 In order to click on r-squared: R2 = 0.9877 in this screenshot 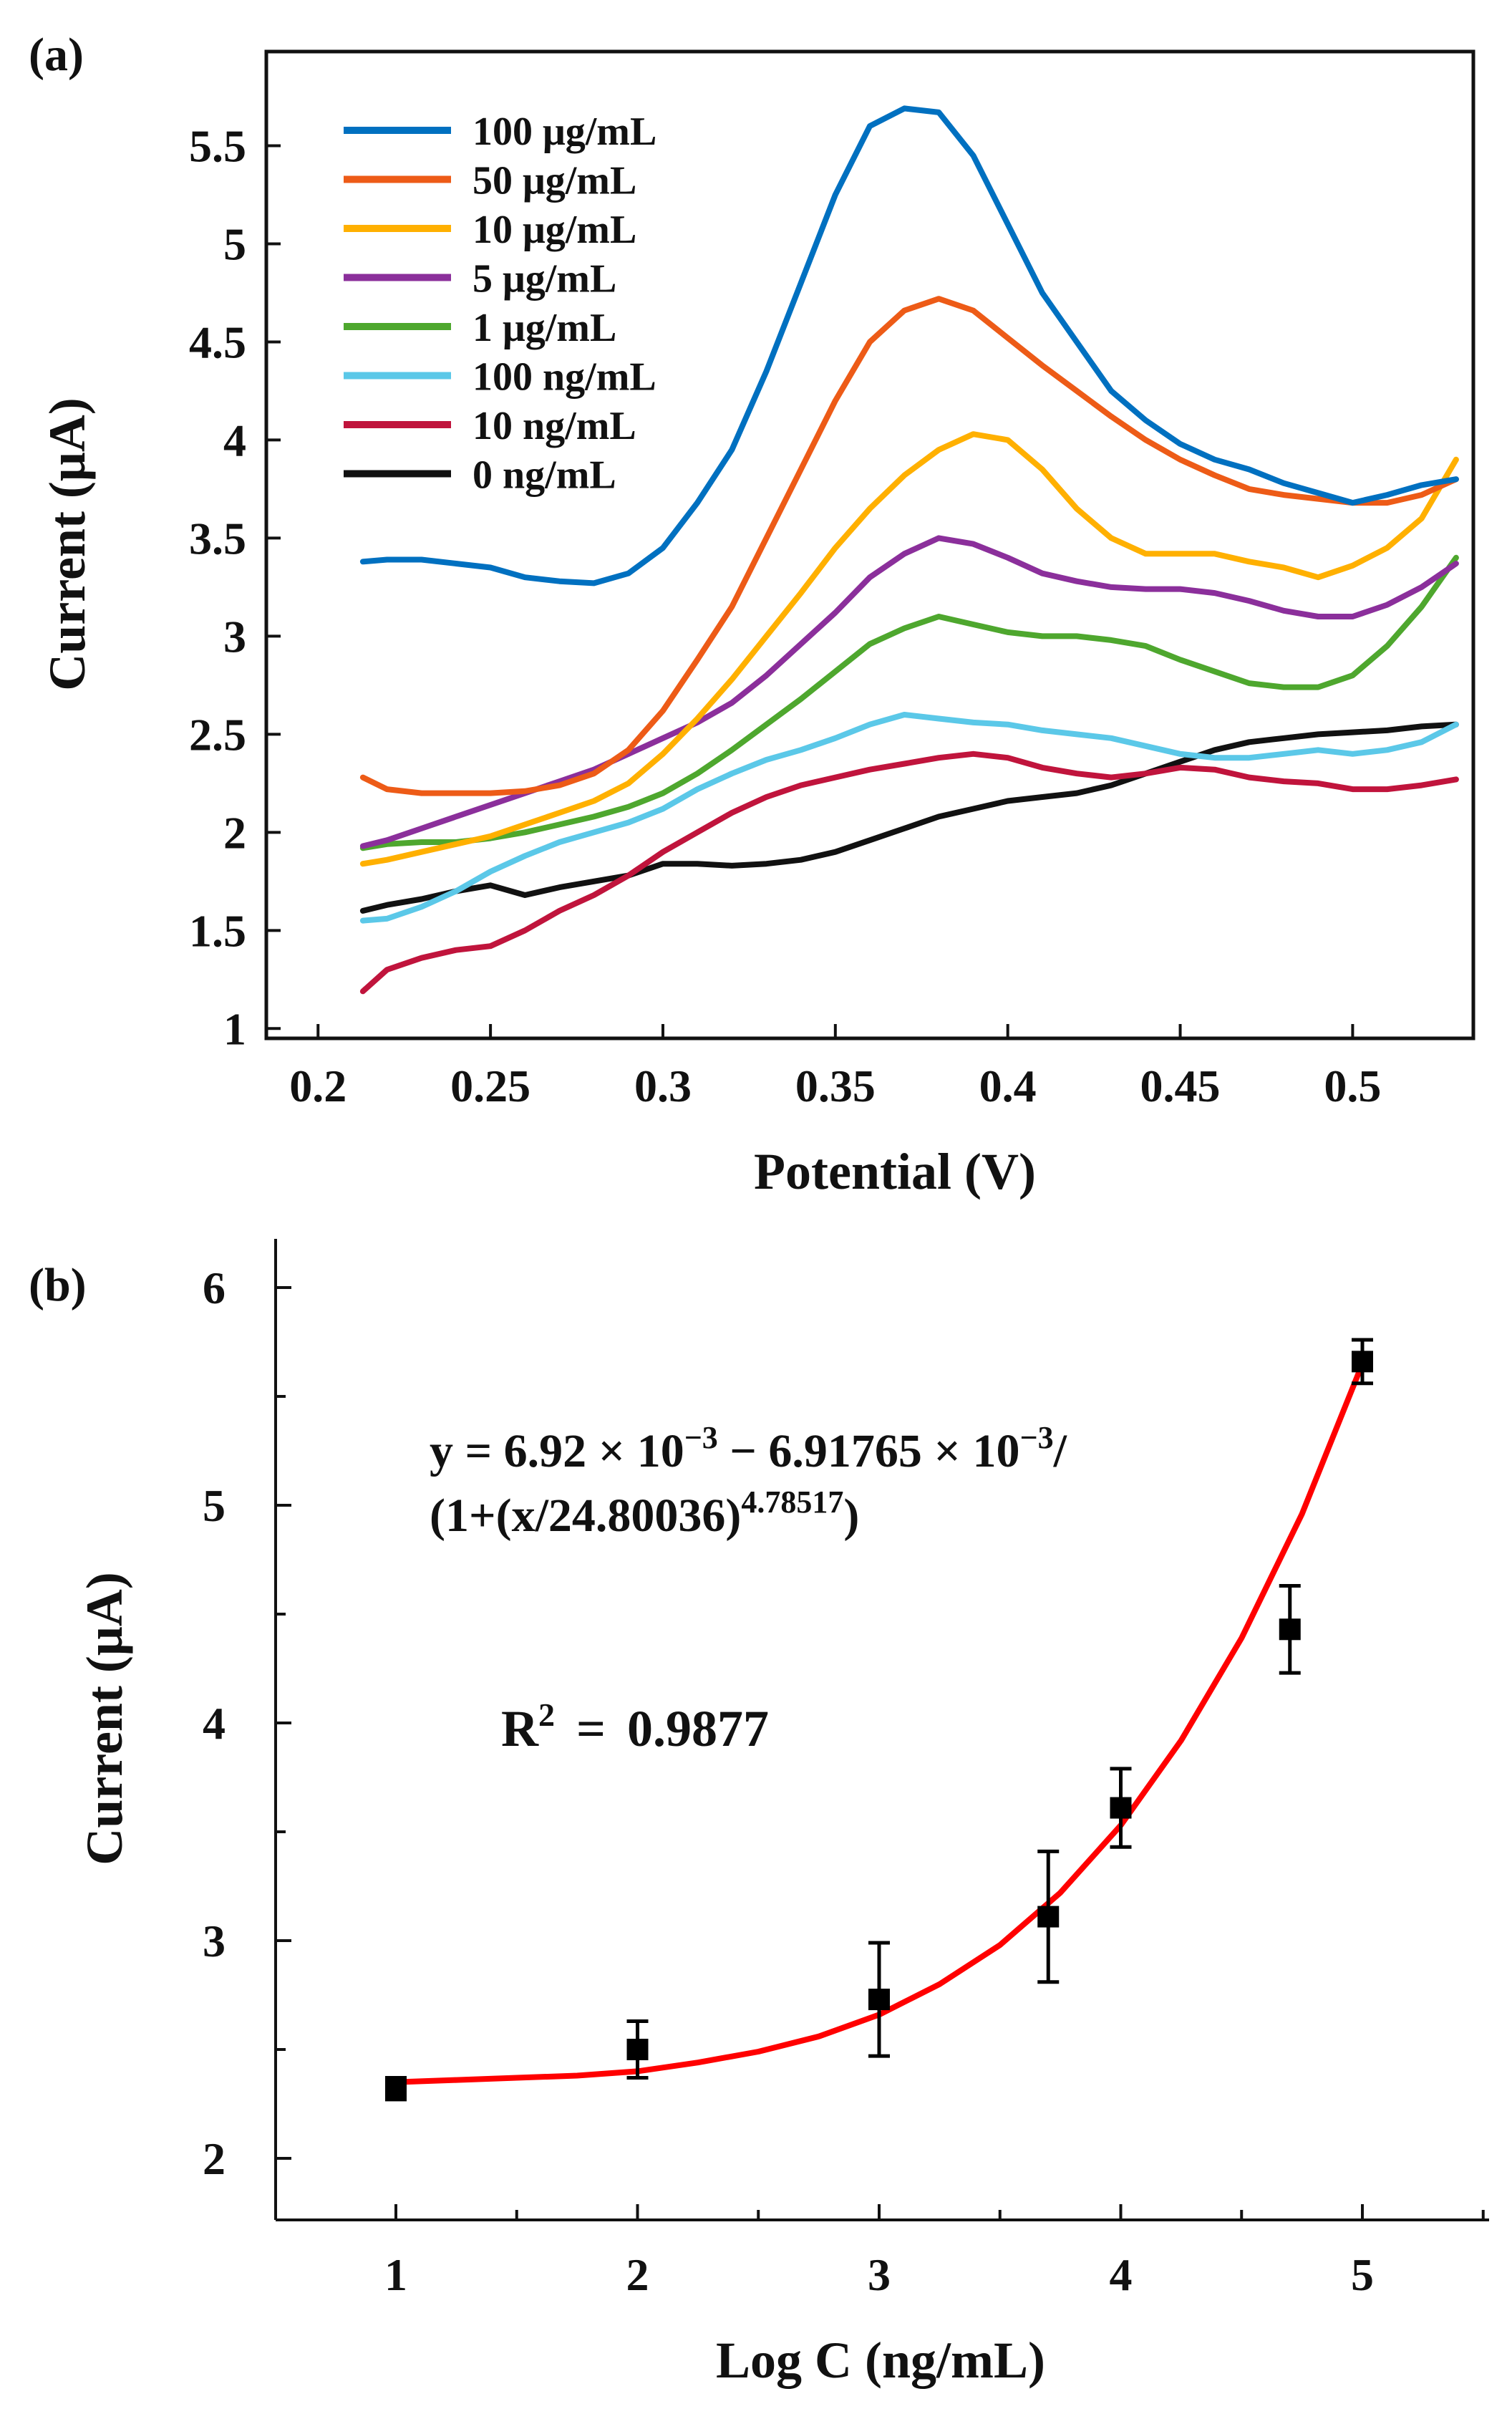, I will do `click(635, 1727)`.